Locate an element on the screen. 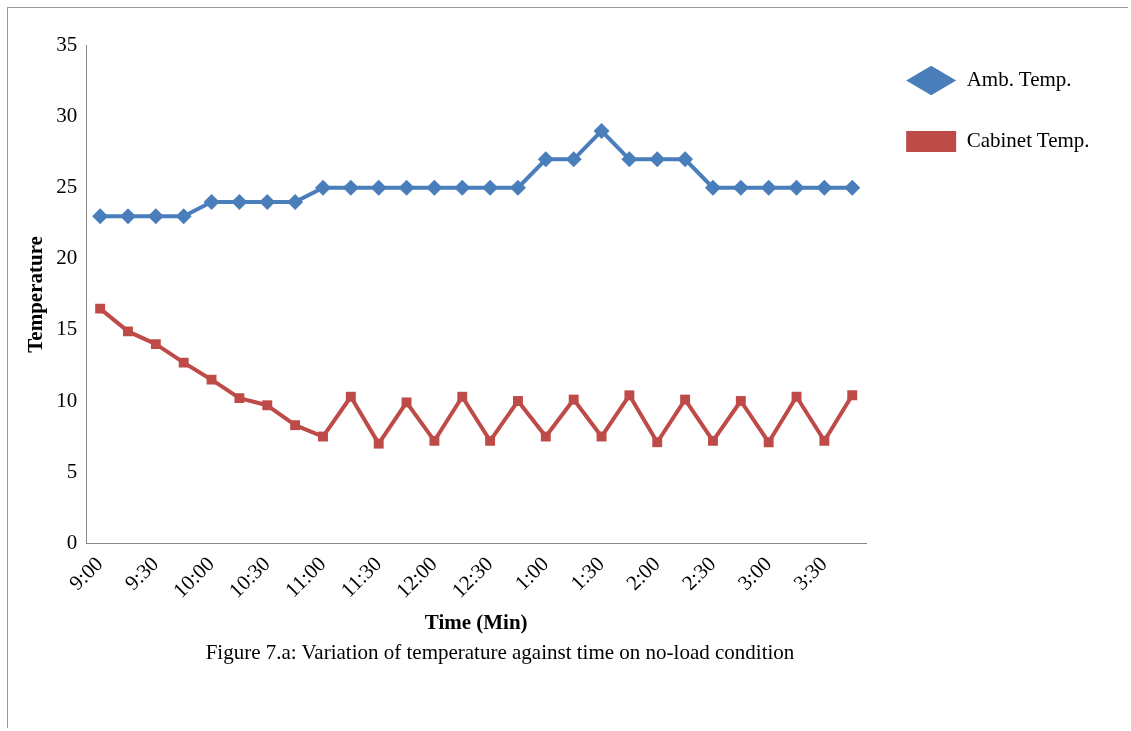 This screenshot has height=731, width=1131. y-axis-title: Temperature is located at coordinates (35, 294).